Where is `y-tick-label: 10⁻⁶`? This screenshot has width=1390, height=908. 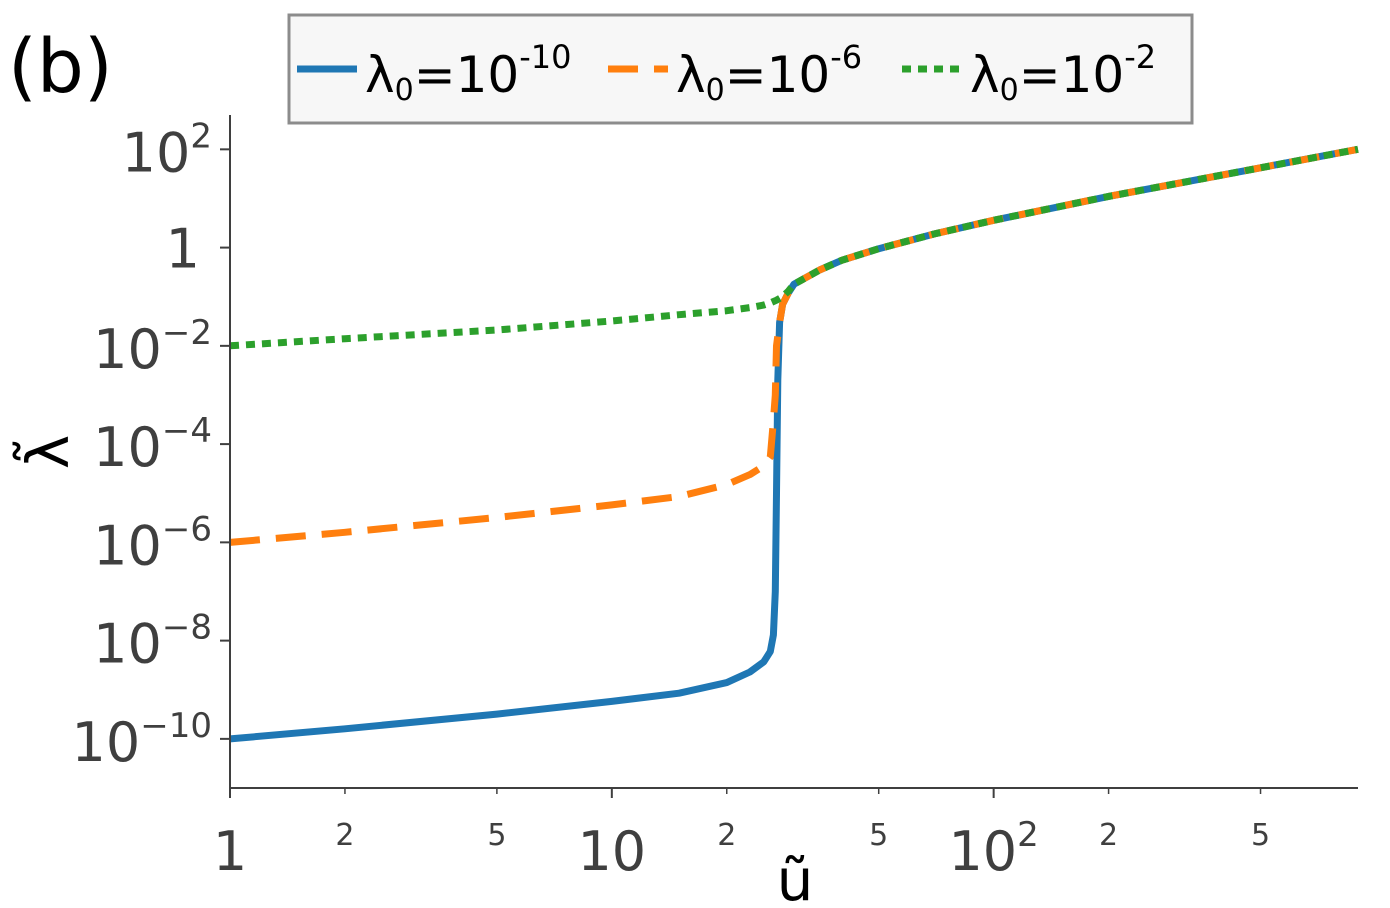
y-tick-label: 10⁻⁶ is located at coordinates (152, 543).